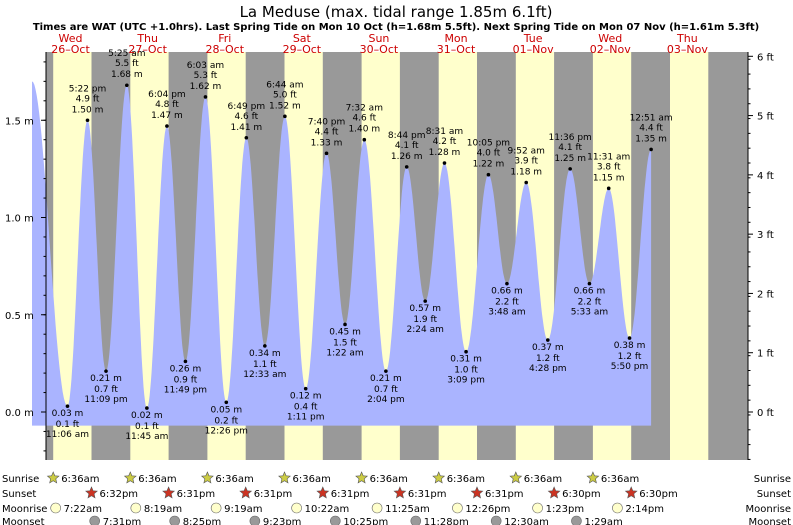  Describe the element at coordinates (407, 136) in the screenshot. I see `tide-time-label: 8:44 pm` at that location.